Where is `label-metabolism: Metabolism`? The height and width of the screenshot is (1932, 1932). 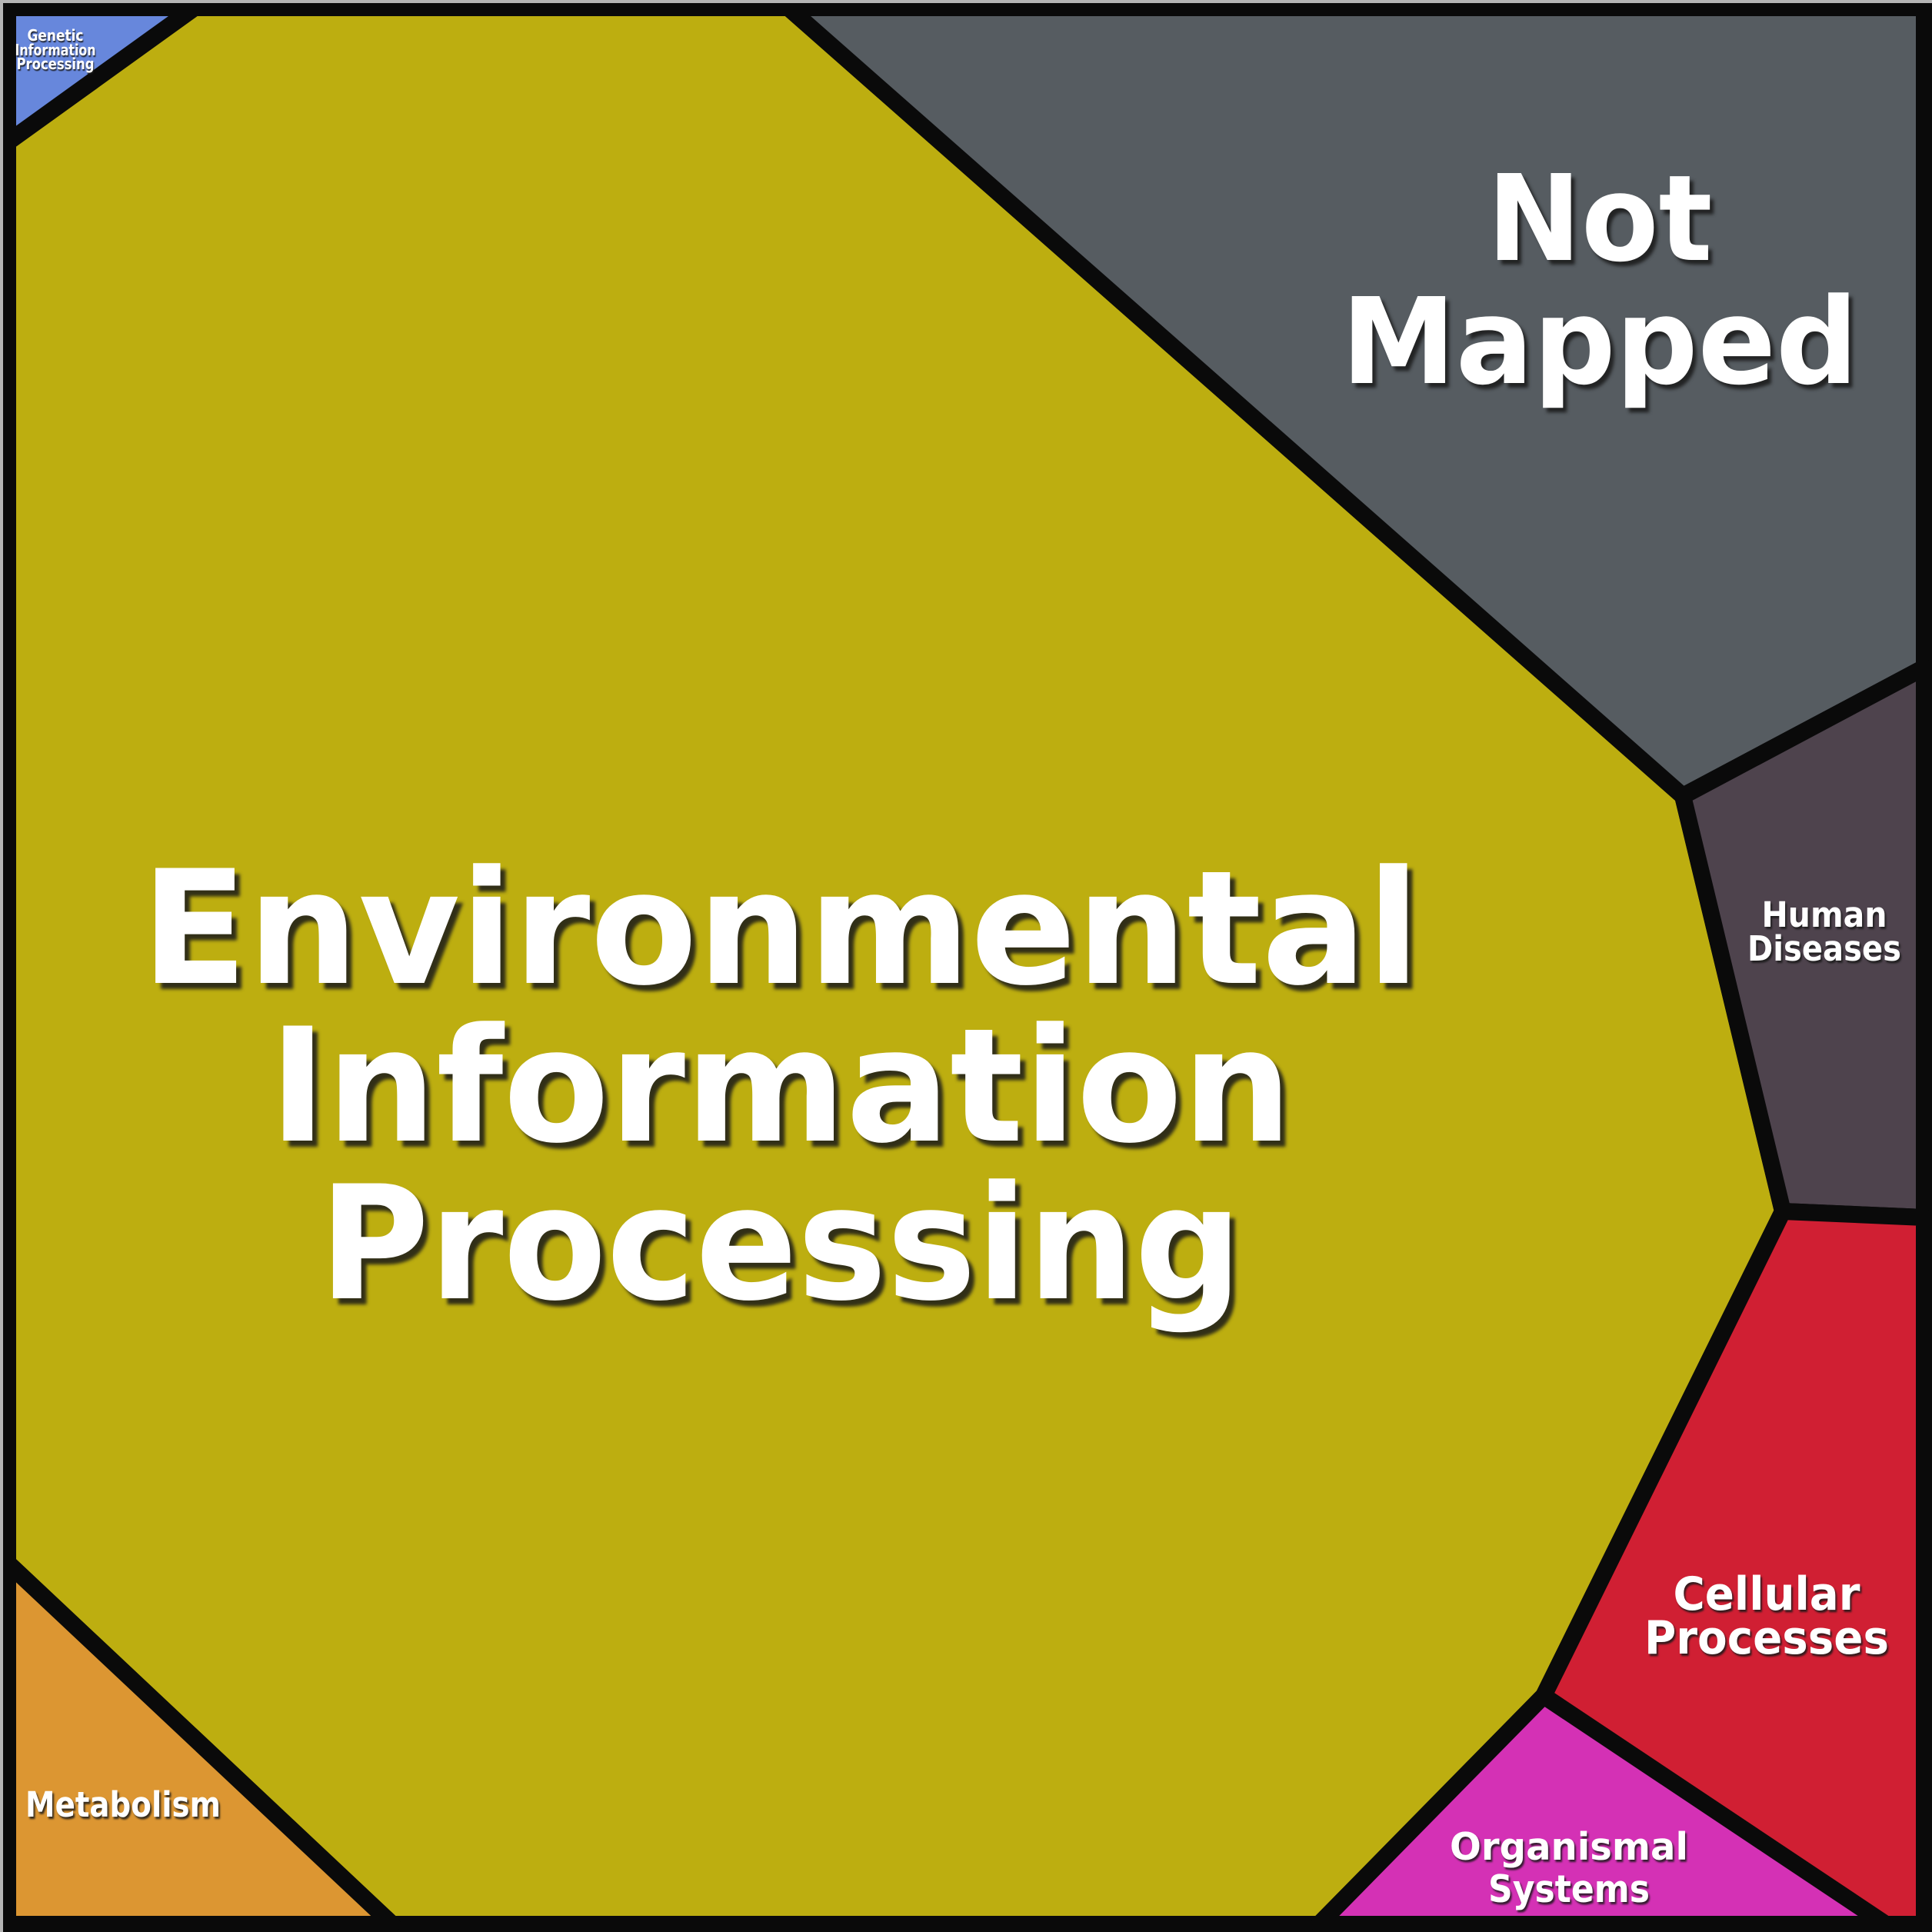
label-metabolism: Metabolism is located at coordinates (123, 1804).